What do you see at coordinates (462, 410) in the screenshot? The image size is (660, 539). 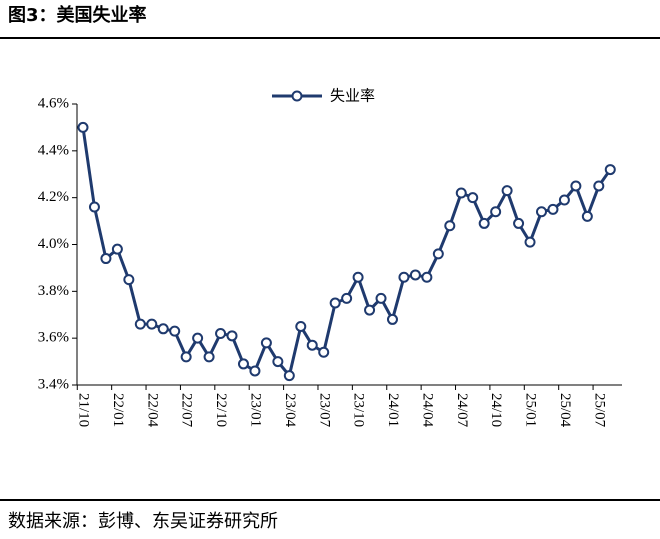 I see `x-tick-label: 24/07` at bounding box center [462, 410].